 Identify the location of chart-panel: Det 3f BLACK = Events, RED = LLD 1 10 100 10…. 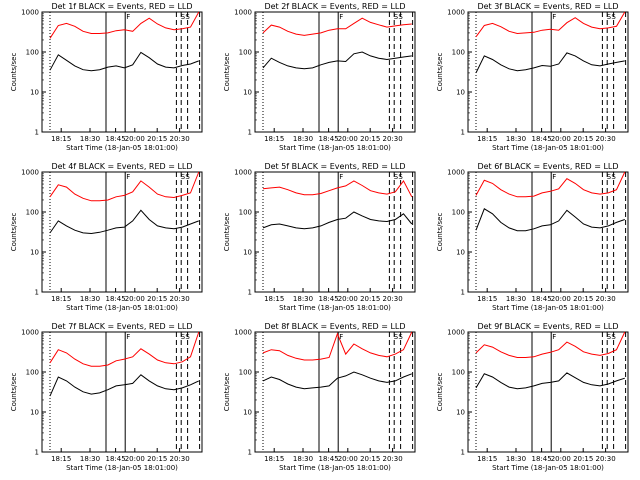
(532, 80).